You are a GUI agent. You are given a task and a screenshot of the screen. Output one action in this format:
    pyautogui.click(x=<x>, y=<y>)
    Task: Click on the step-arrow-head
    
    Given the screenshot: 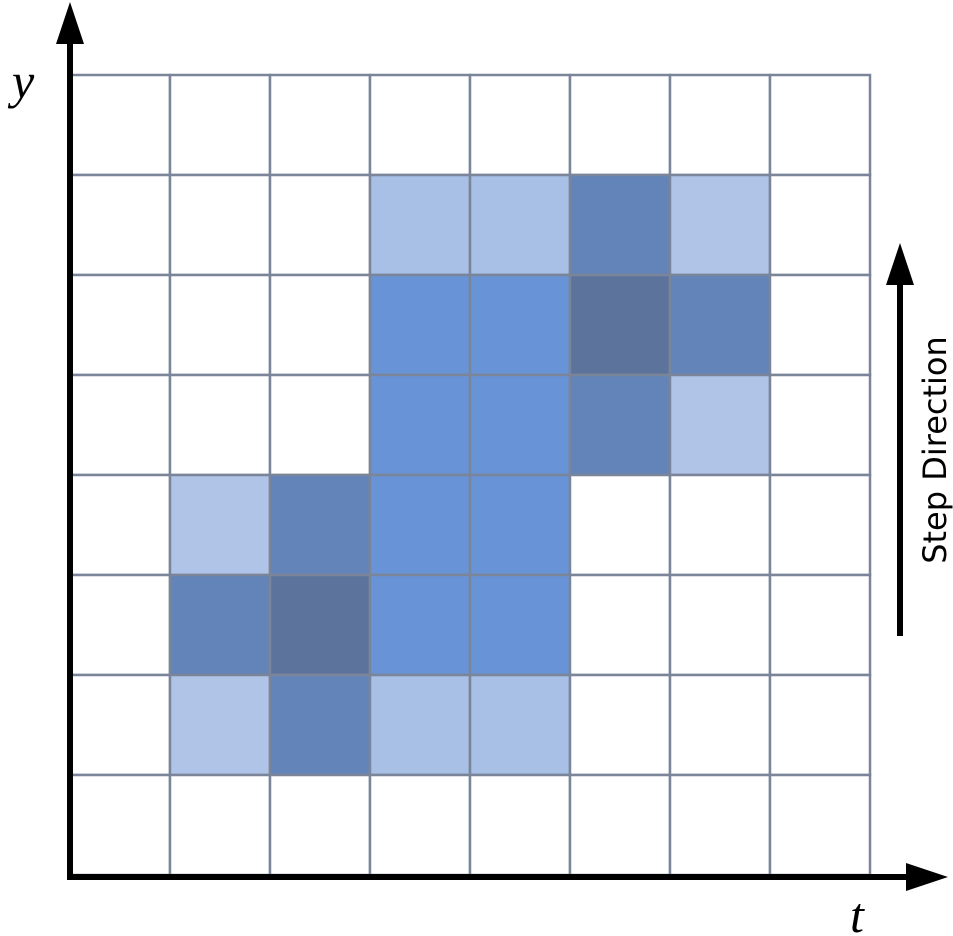 What is the action you would take?
    pyautogui.click(x=900, y=264)
    